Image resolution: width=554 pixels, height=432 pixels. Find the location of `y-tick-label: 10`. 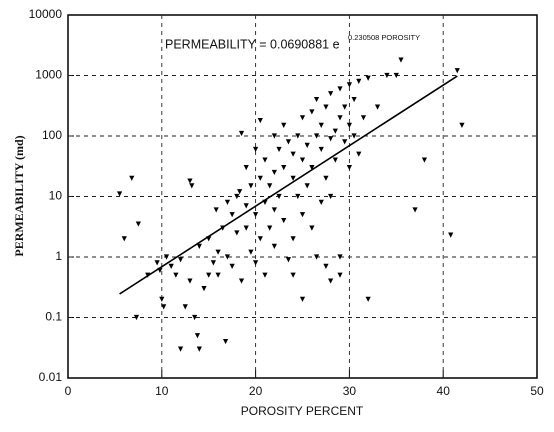

y-tick-label: 10 is located at coordinates (56, 196).